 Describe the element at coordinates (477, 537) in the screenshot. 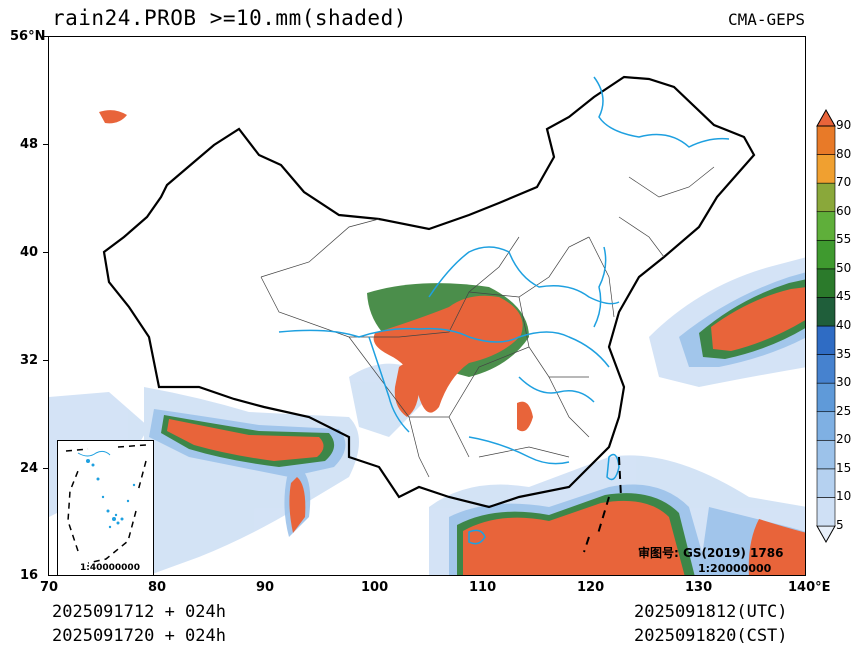

I see `hainan-island` at that location.